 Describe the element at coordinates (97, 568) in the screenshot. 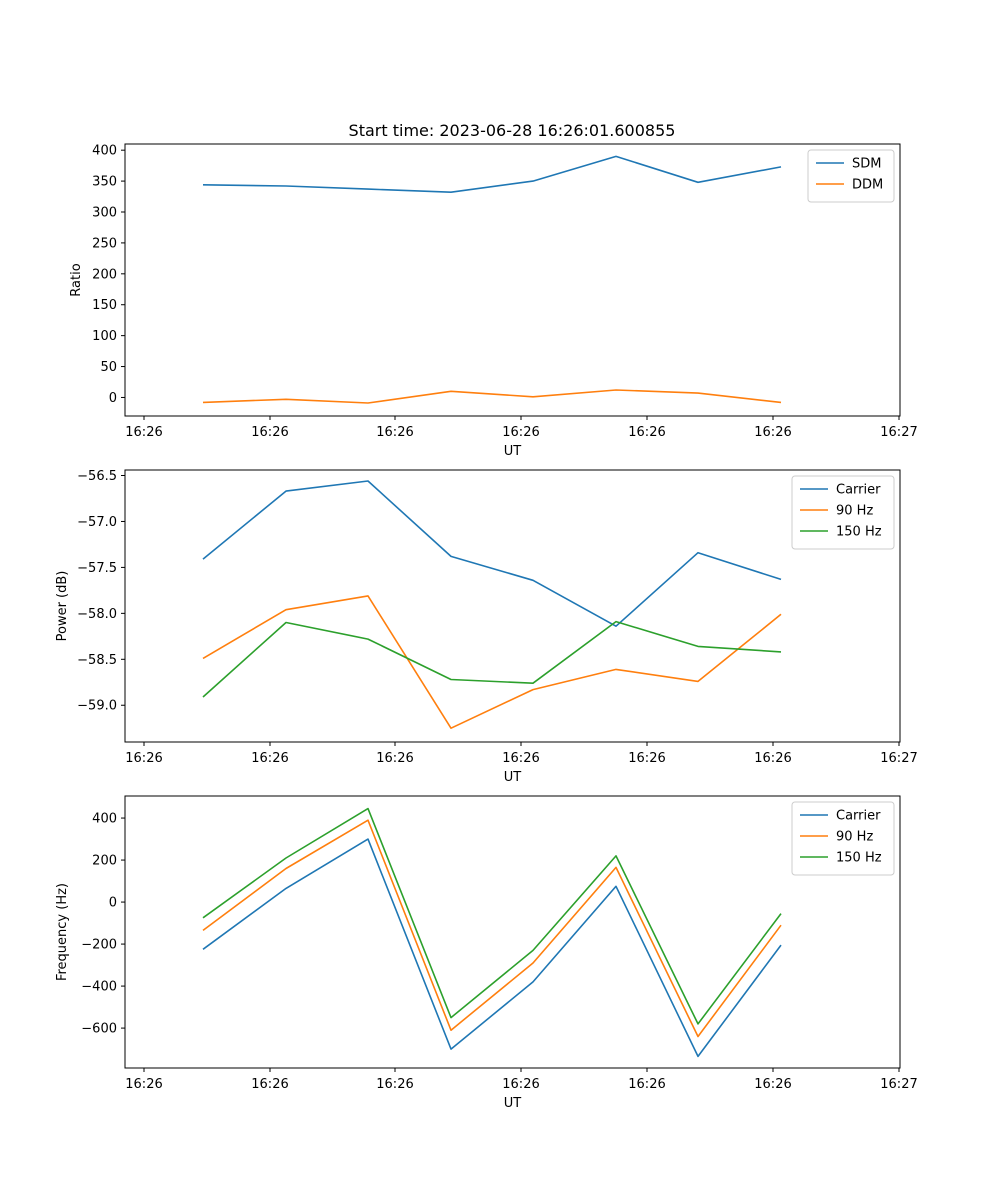

I see `y-tick-label: −57.5` at that location.